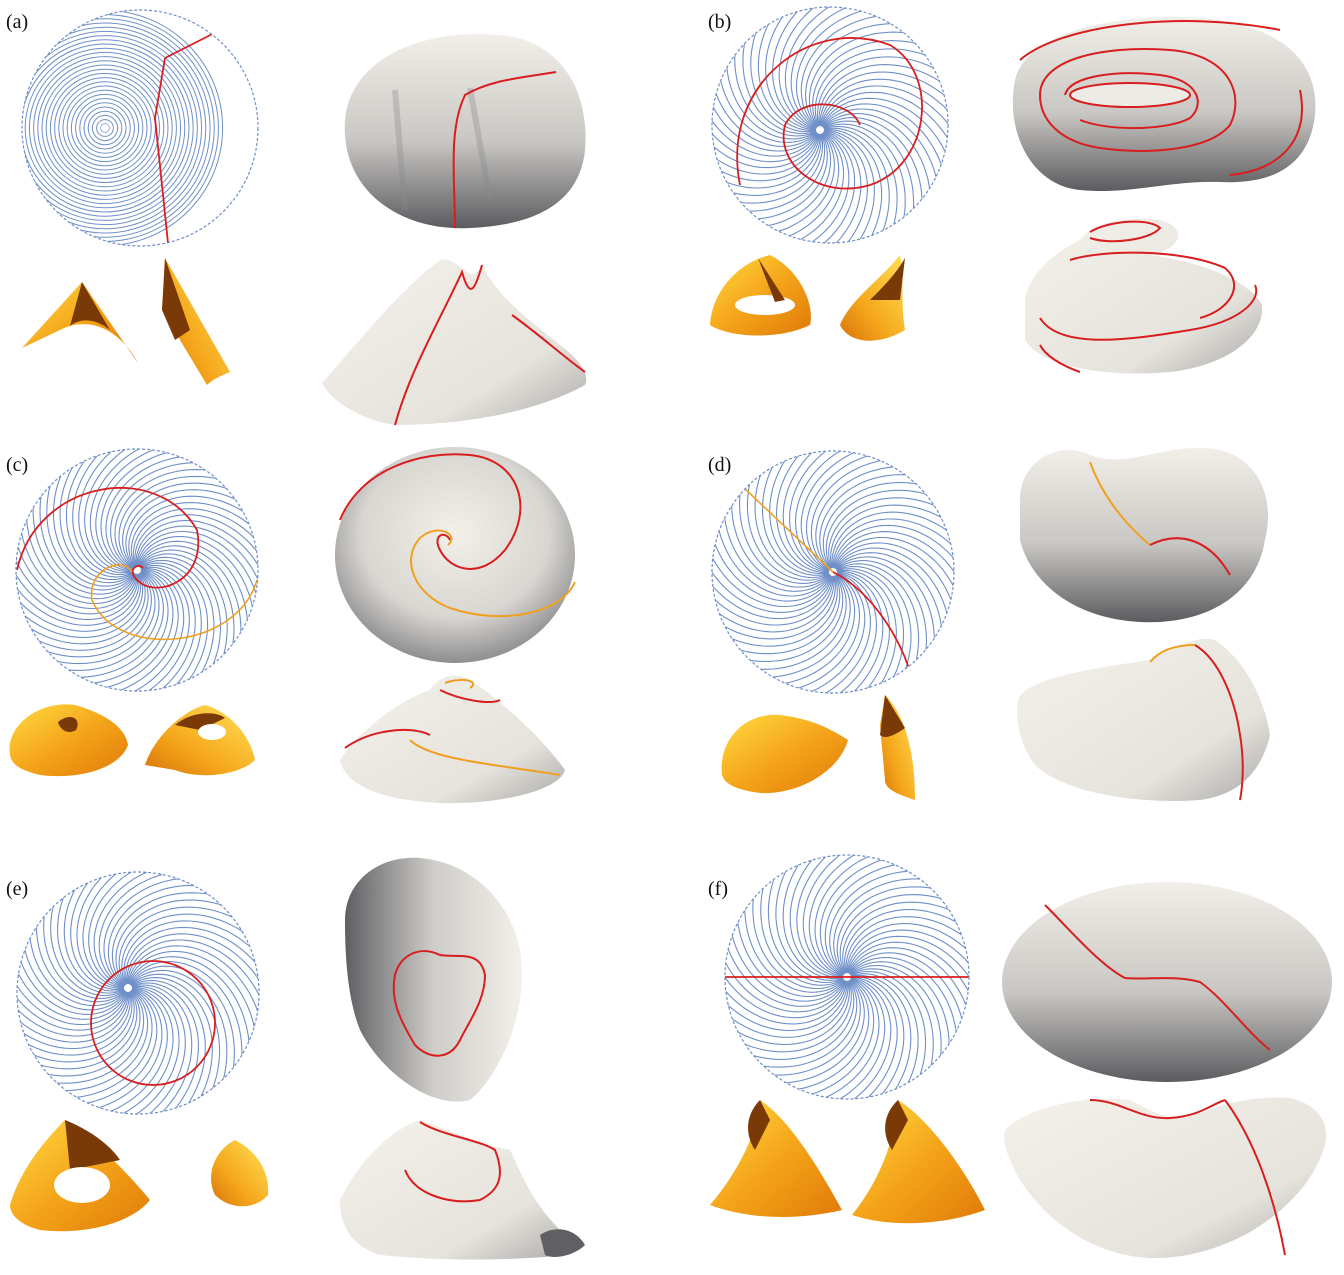 The image size is (1344, 1275). I want to click on panel-d: (d), so click(989, 624).